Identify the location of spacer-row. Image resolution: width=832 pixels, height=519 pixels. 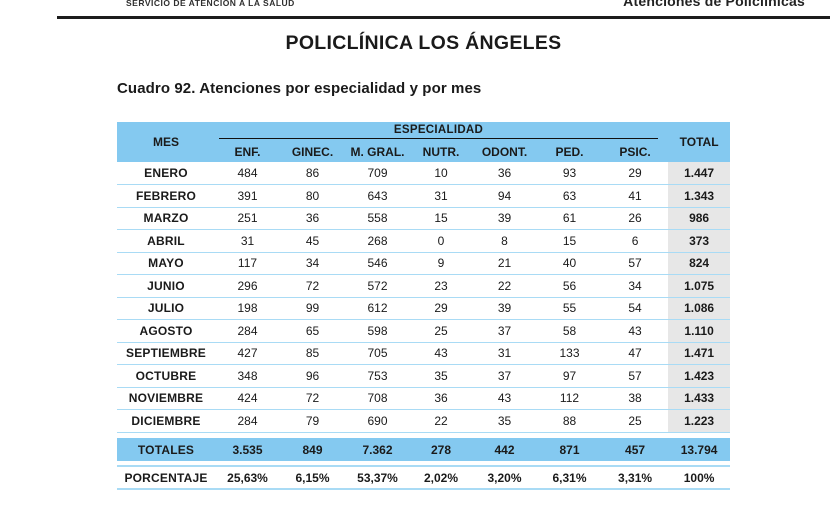
(424, 464).